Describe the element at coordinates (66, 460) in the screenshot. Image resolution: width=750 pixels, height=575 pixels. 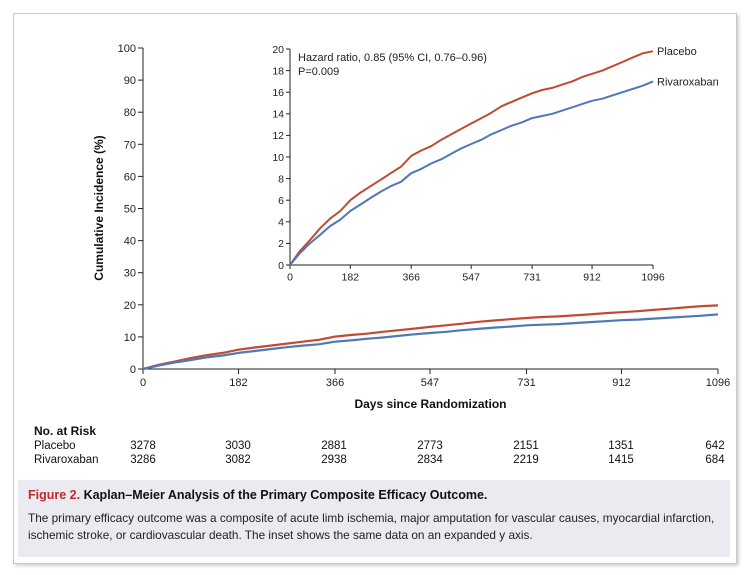
I see `risk-row-label: Rivaroxaban` at that location.